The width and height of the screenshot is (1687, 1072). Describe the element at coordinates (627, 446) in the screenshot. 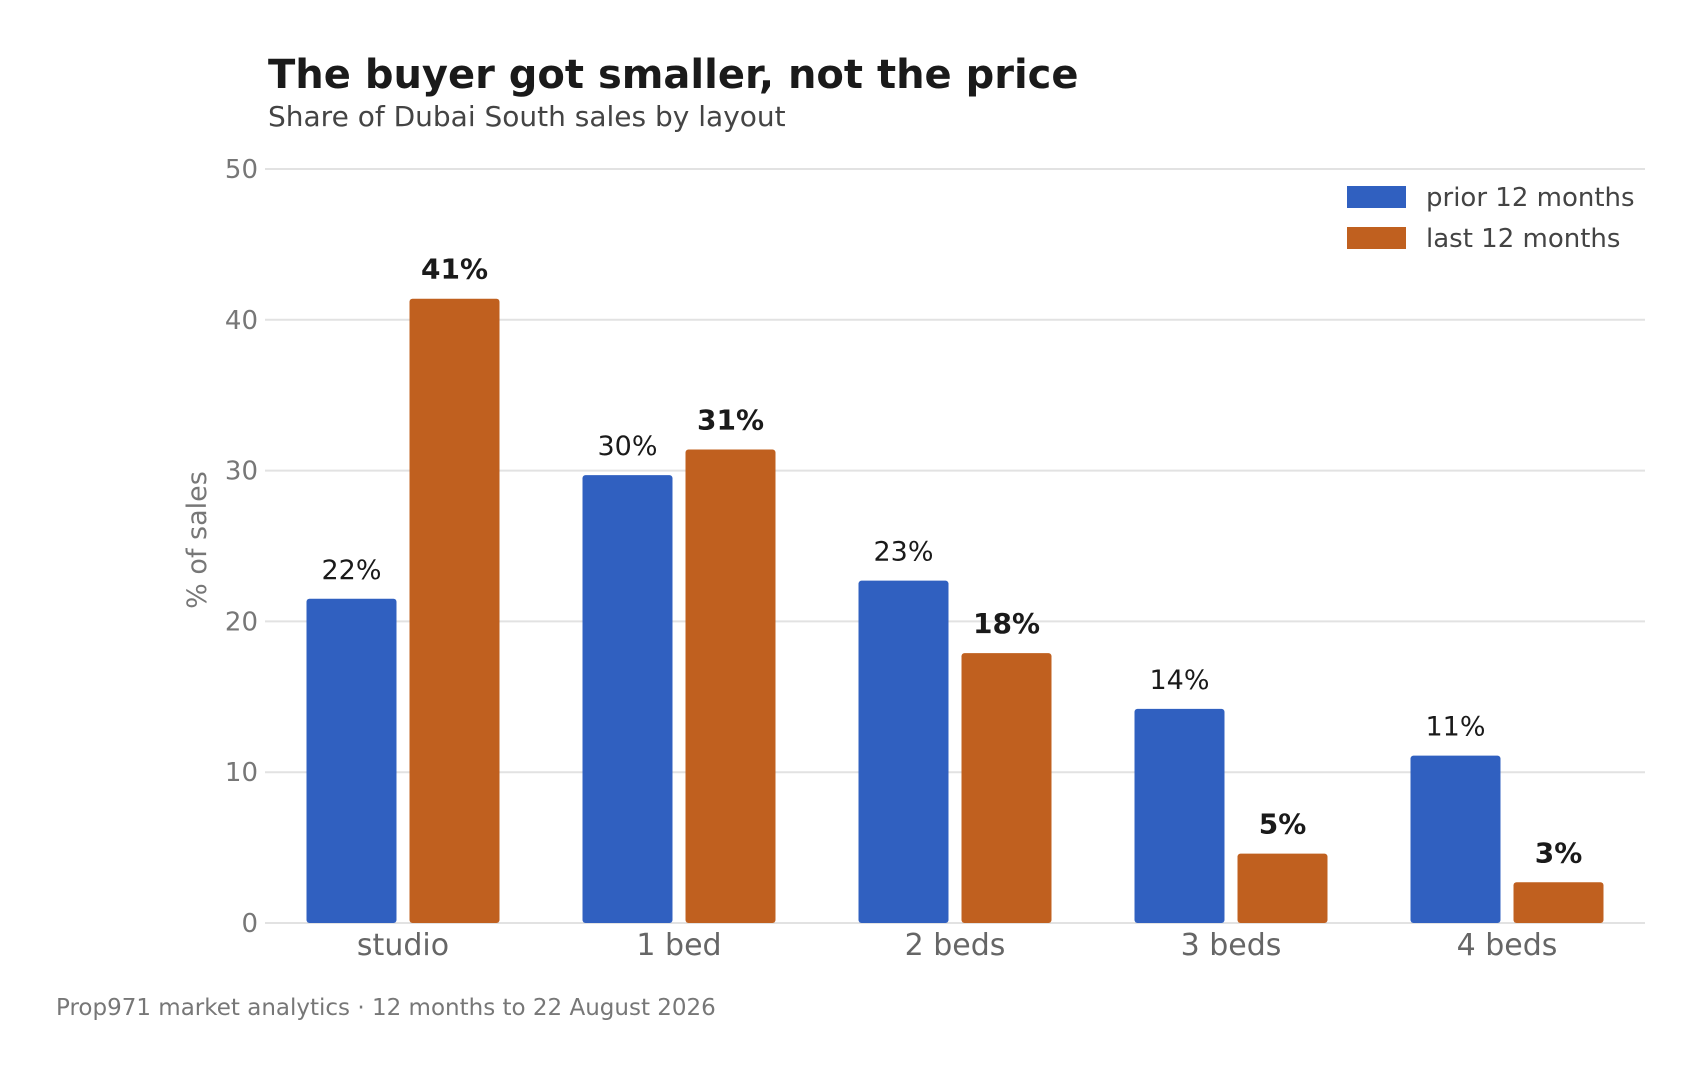

I see `bar-value-label: 30%` at that location.